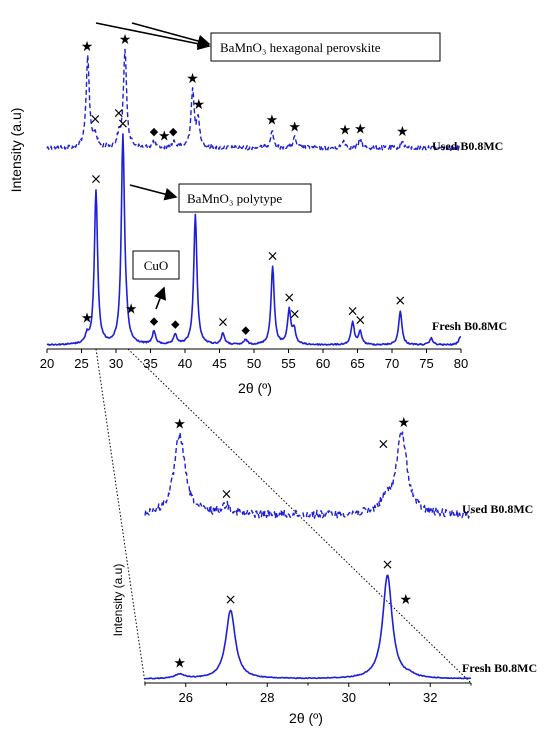 This screenshot has height=735, width=550. I want to click on annotation-box-hexagonal, so click(325, 47).